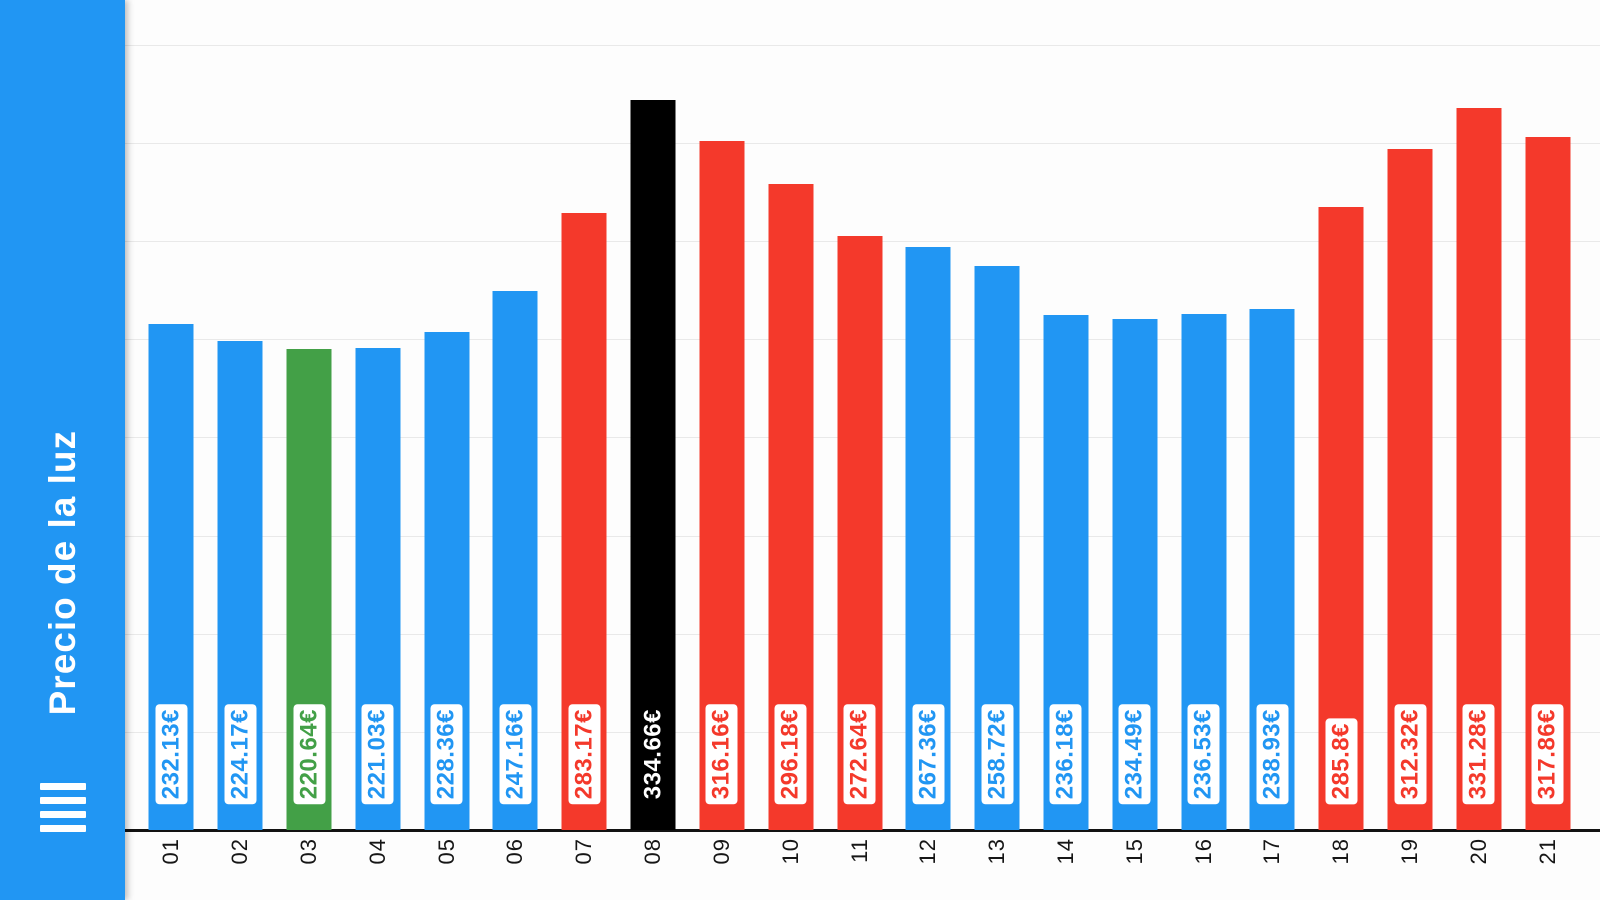  What do you see at coordinates (447, 581) in the screenshot?
I see `bar-day-05: 228.36€` at bounding box center [447, 581].